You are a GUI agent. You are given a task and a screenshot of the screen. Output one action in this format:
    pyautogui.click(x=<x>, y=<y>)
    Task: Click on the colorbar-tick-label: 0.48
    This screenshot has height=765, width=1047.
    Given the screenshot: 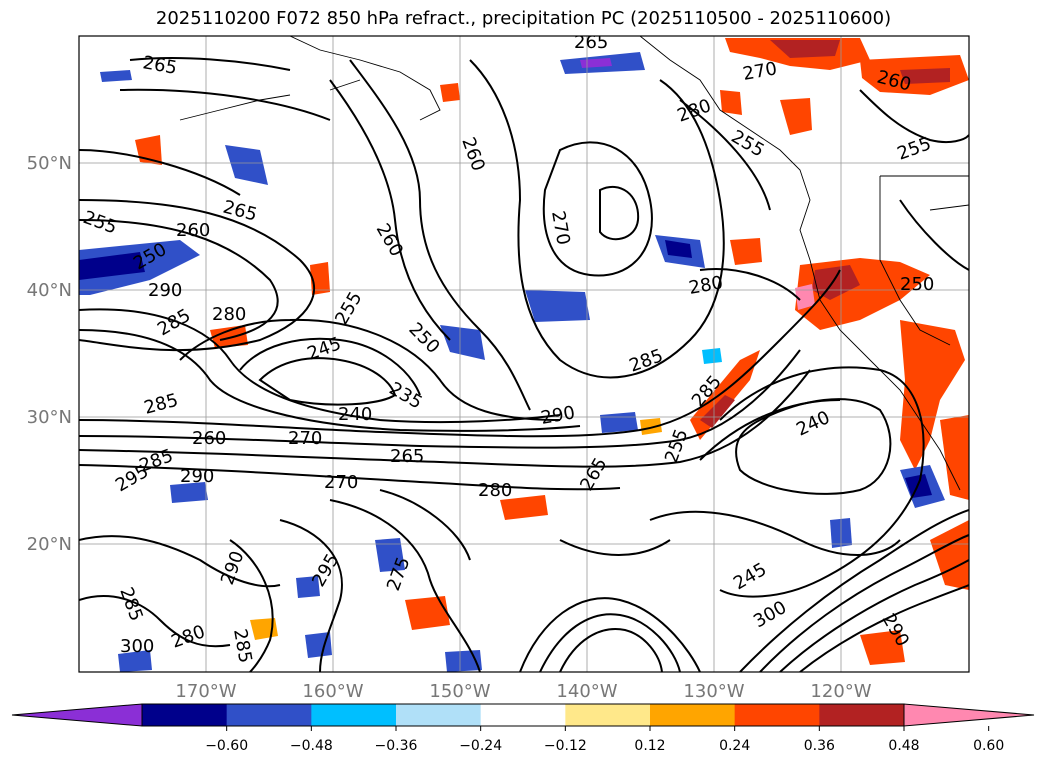 What is the action you would take?
    pyautogui.click(x=903, y=746)
    